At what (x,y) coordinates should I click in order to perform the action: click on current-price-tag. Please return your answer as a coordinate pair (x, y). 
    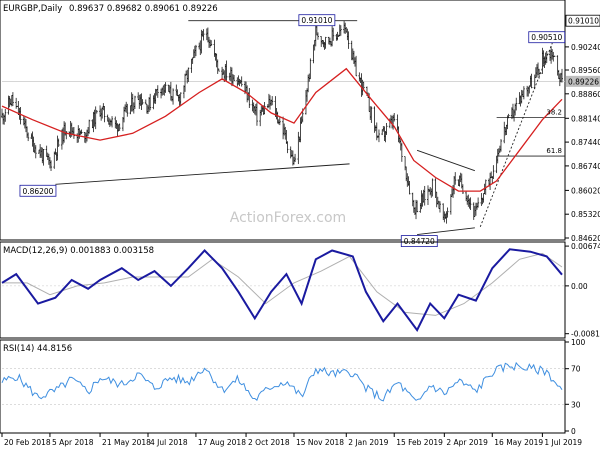
    Looking at the image, I should click on (583, 81).